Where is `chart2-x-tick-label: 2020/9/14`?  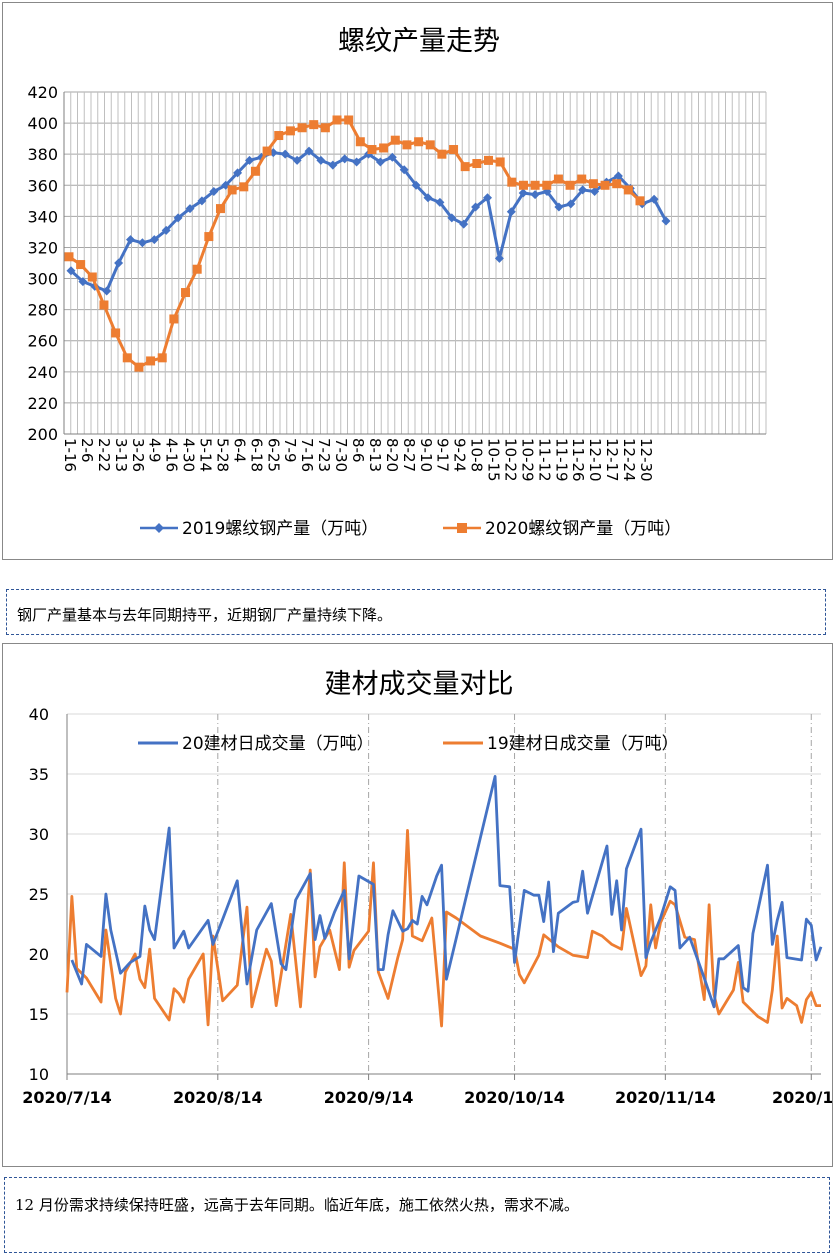 chart2-x-tick-label: 2020/9/14 is located at coordinates (369, 1097).